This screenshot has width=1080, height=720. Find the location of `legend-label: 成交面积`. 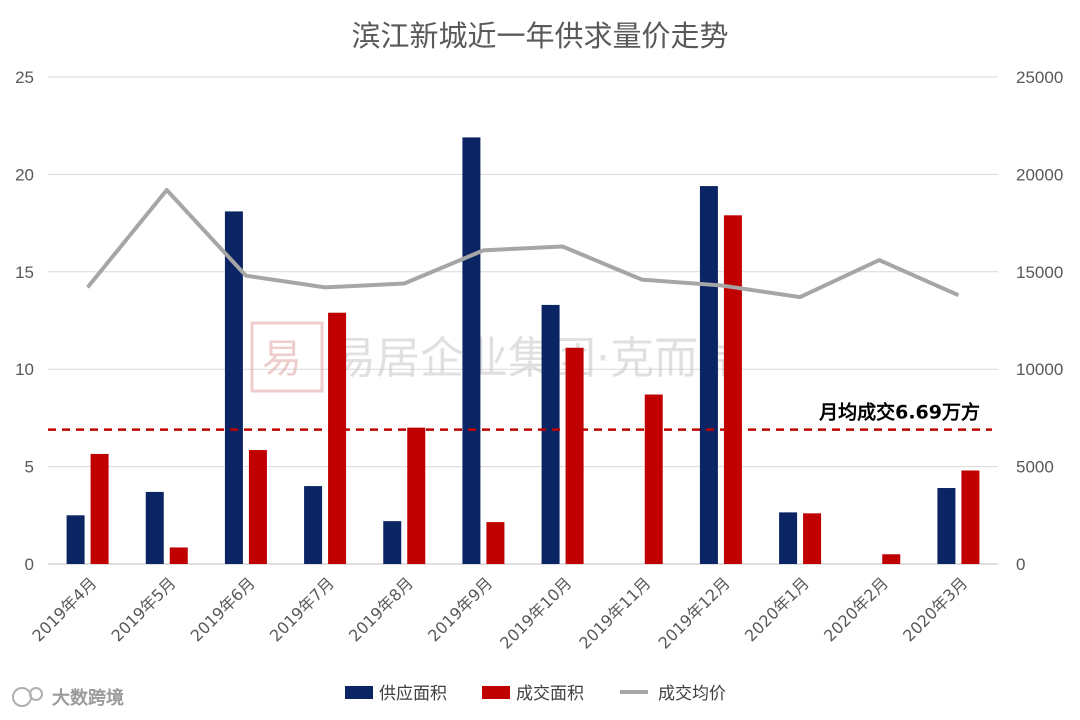

legend-label: 成交面积 is located at coordinates (550, 694).